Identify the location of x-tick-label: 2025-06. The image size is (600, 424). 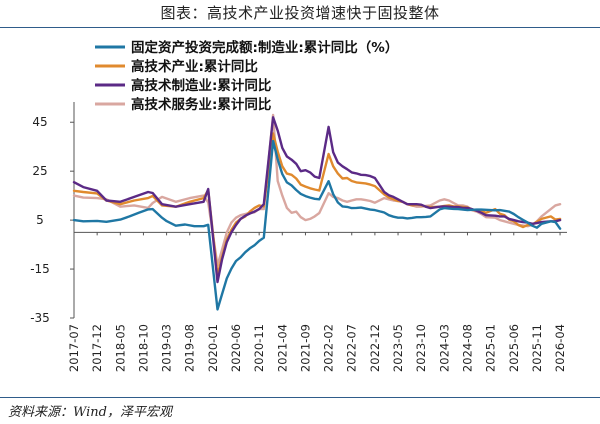
(514, 348).